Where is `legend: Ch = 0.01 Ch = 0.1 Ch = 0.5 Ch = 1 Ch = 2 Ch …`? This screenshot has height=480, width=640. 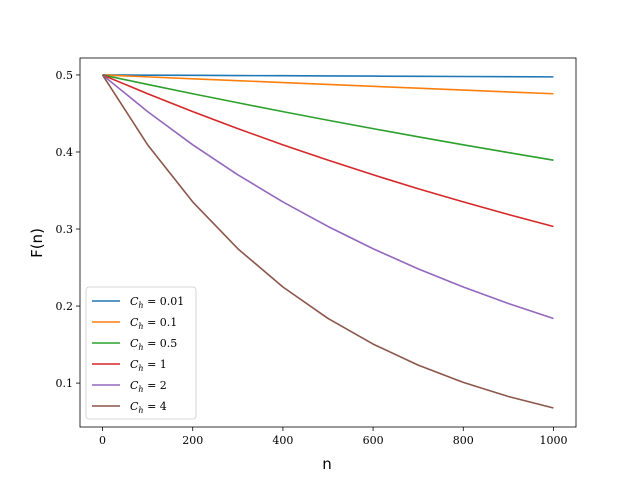
legend: Ch = 0.01 Ch = 0.1 Ch = 0.5 Ch = 1 Ch = 2 Ch … is located at coordinates (141, 353).